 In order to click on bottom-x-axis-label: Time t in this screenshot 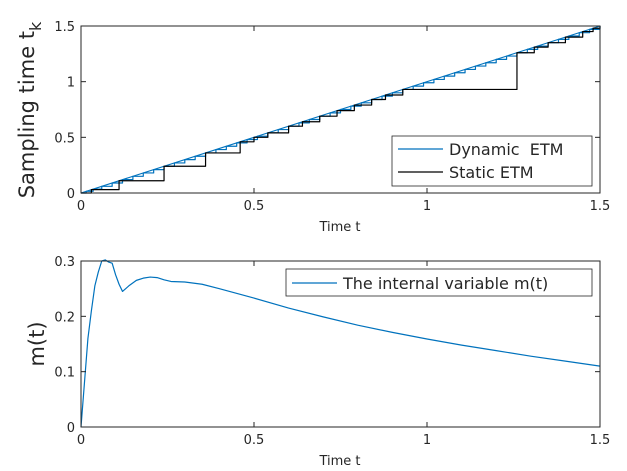, I will do `click(339, 461)`.